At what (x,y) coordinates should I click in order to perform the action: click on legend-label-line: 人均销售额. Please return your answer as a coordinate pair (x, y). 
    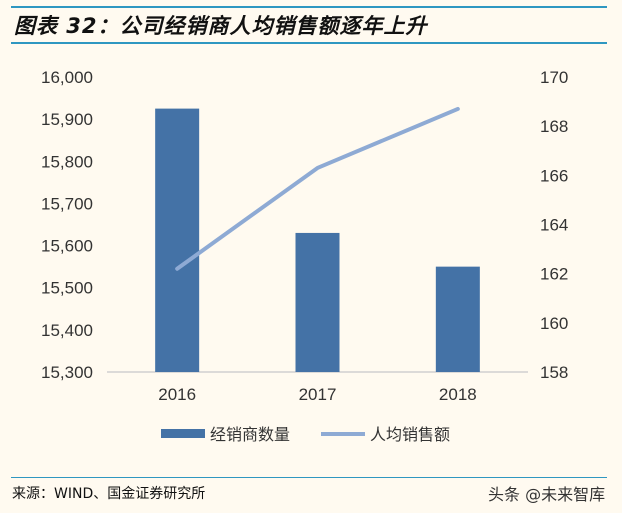
    Looking at the image, I should click on (410, 434).